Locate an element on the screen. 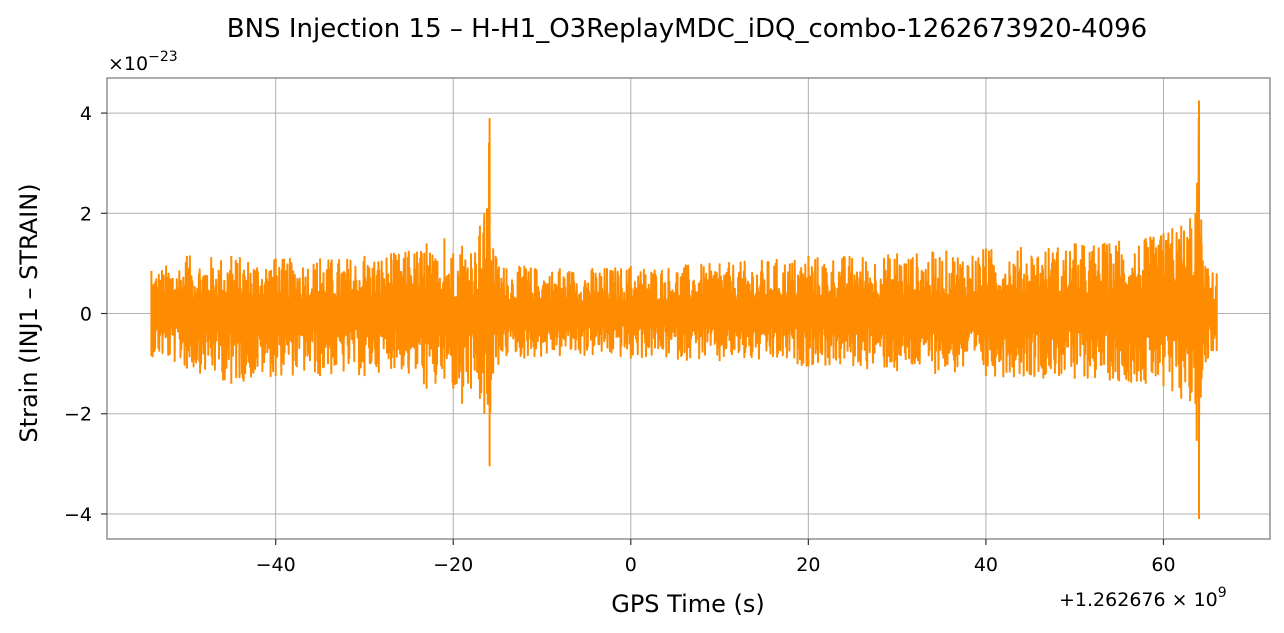 The height and width of the screenshot is (633, 1284). x-tick-label: −20 is located at coordinates (453, 565).